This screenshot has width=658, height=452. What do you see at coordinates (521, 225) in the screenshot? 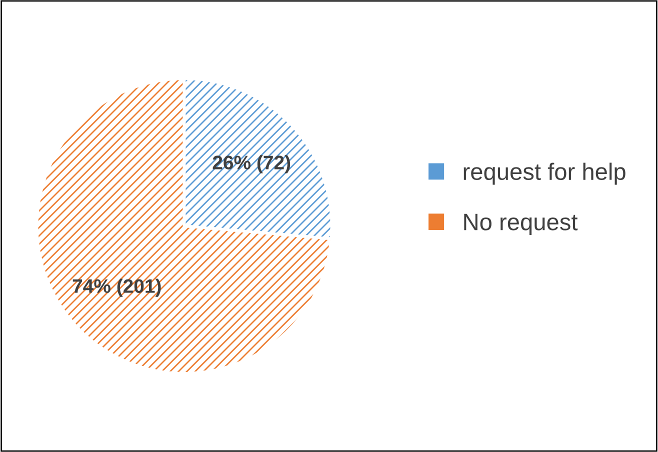
I see `legend-label: No request` at bounding box center [521, 225].